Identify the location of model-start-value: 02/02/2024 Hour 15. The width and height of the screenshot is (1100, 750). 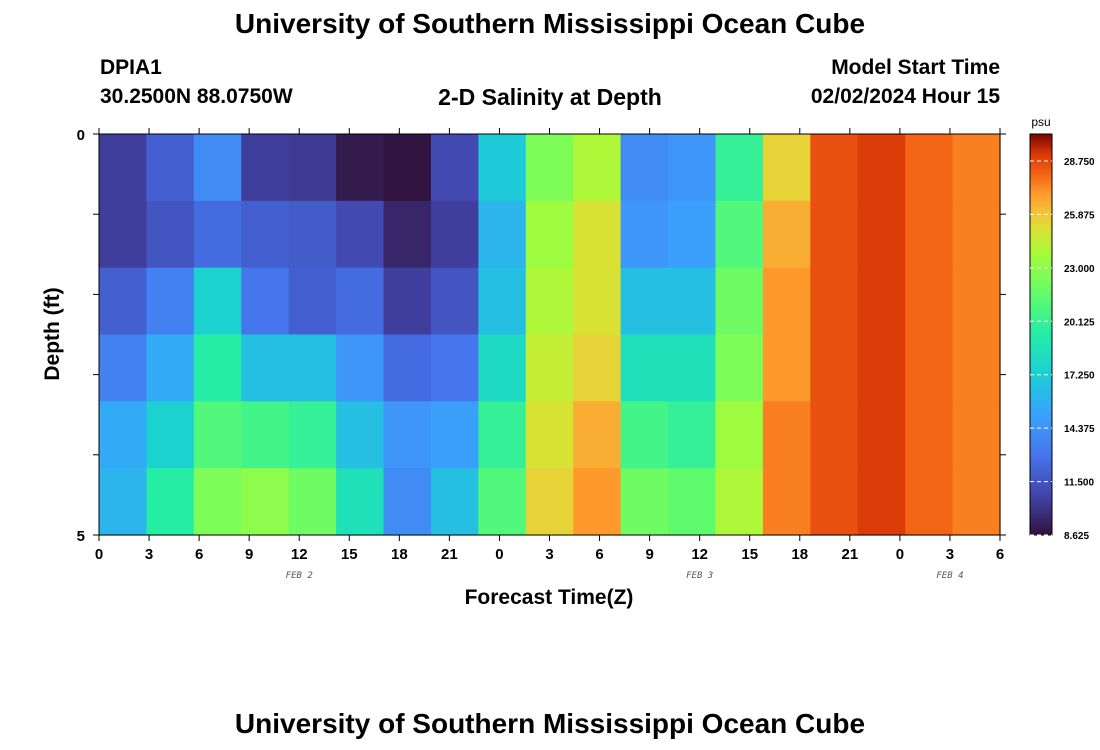
(905, 96).